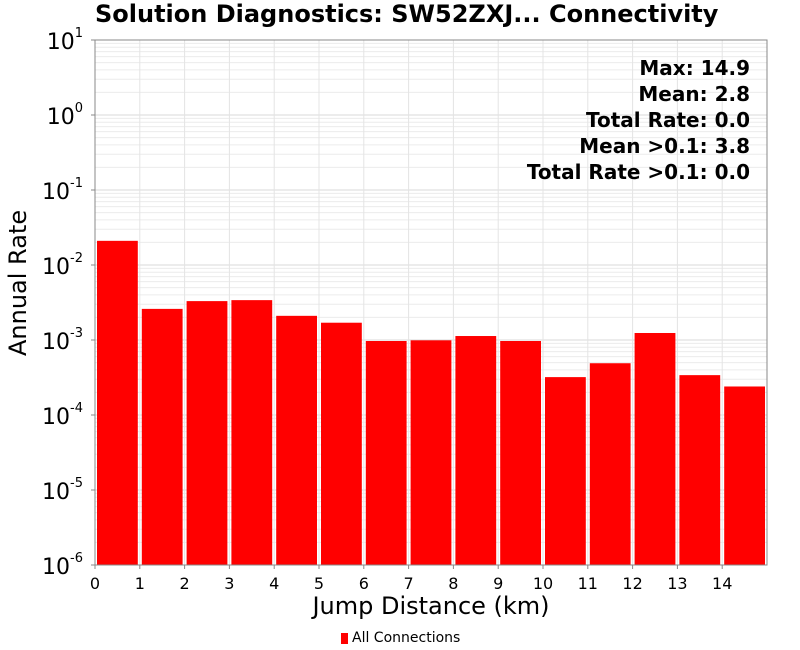 The height and width of the screenshot is (650, 800). What do you see at coordinates (498, 583) in the screenshot?
I see `x-tick-label: 9` at bounding box center [498, 583].